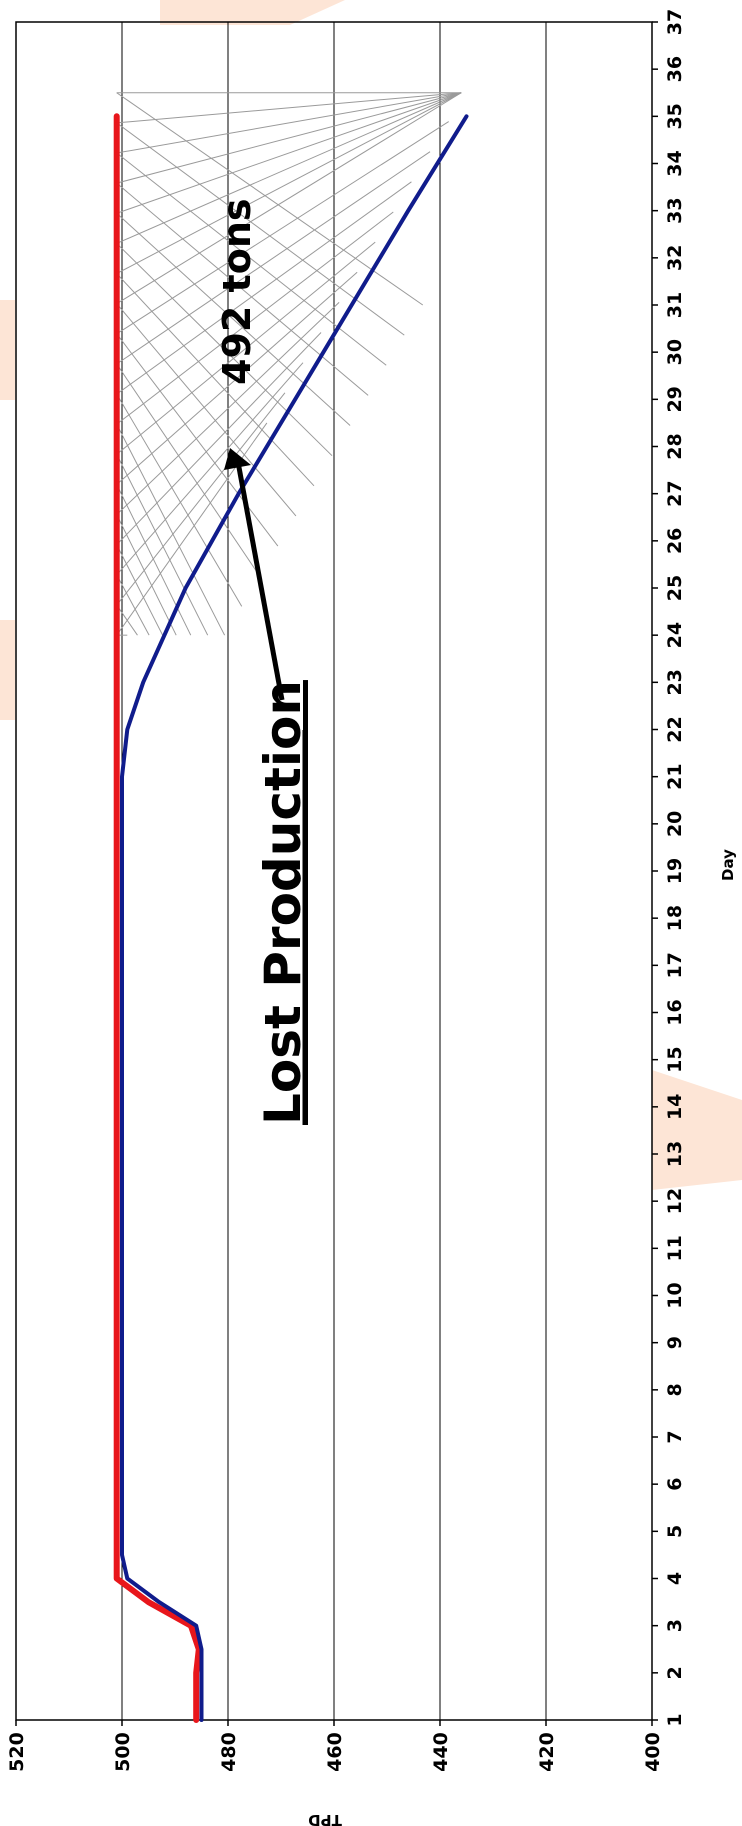 The image size is (742, 1826). I want to click on x-tick-label: 27, so click(675, 493).